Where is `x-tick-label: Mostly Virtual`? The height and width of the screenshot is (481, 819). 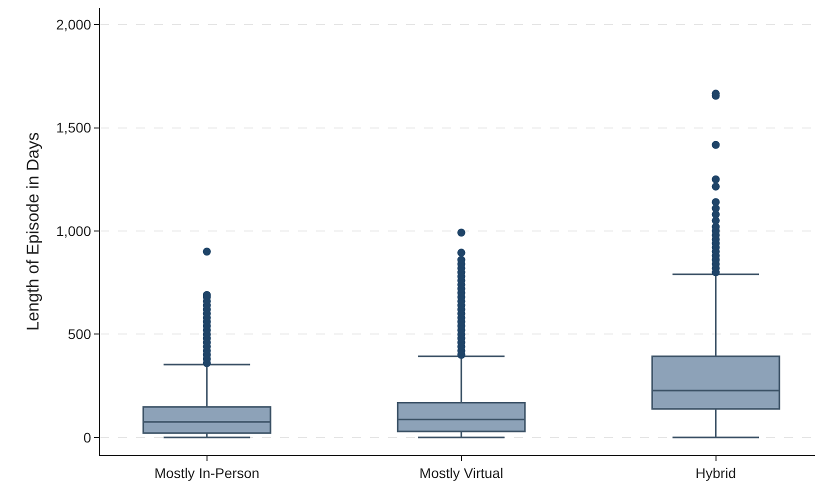
x-tick-label: Mostly Virtual is located at coordinates (461, 472).